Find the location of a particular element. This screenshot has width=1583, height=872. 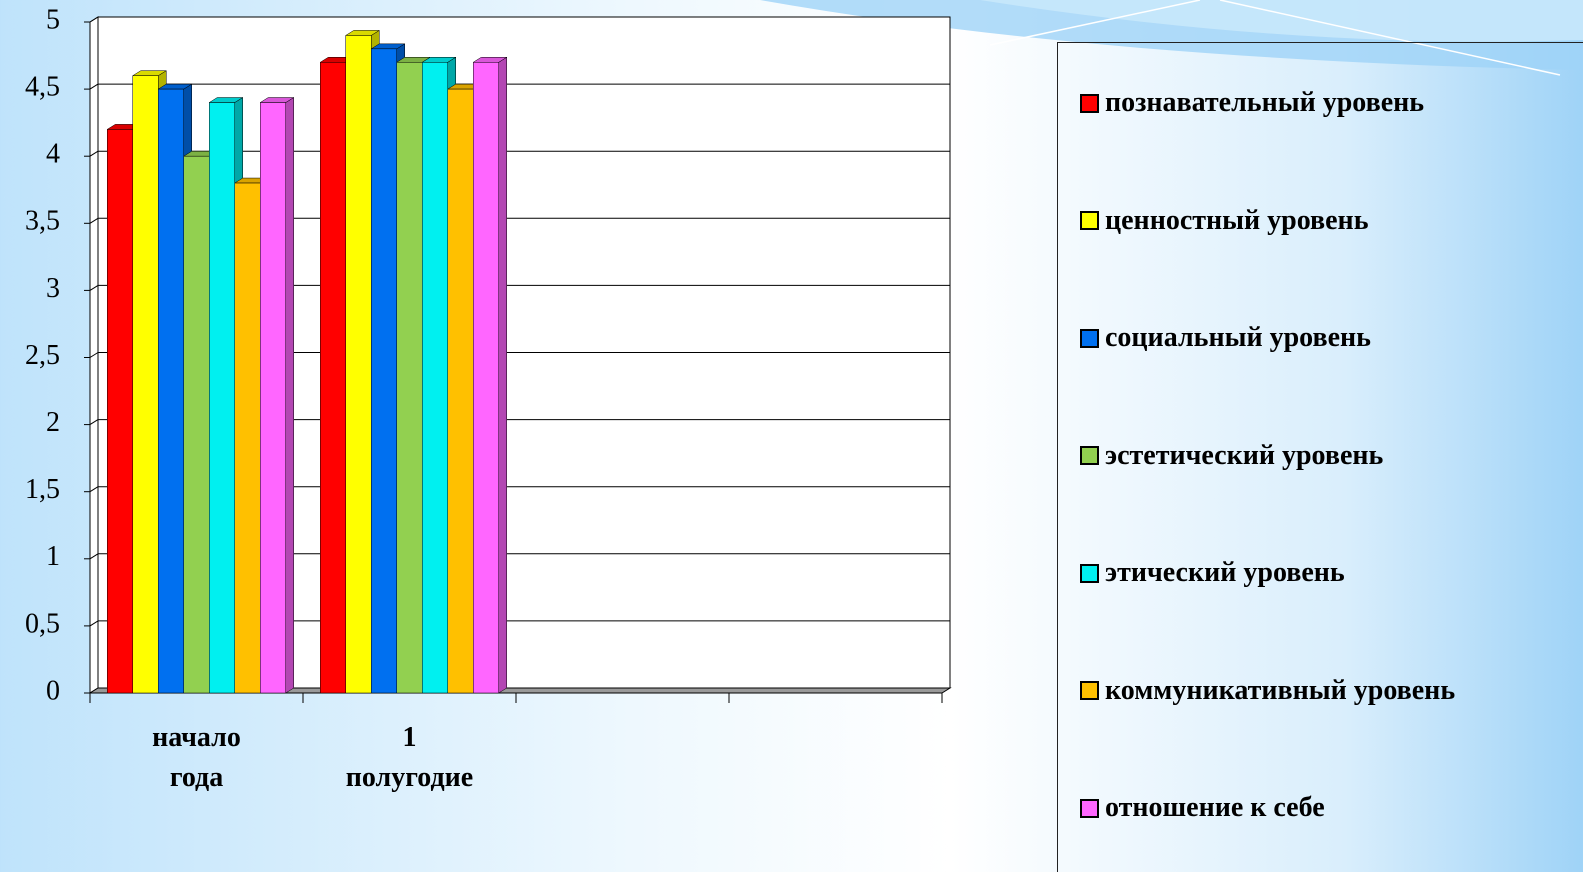

y-tick-label: 3,5 is located at coordinates (42, 221).